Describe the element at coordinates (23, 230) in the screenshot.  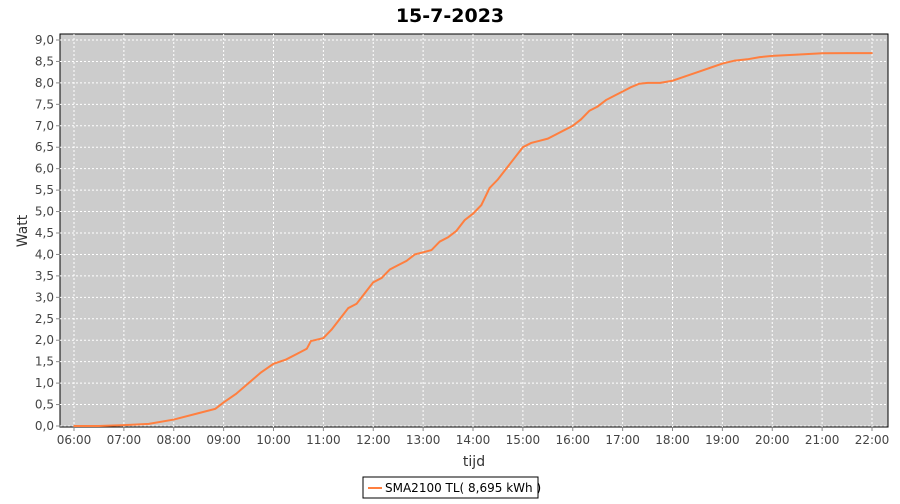
I see `y-axis-label: Watt` at that location.